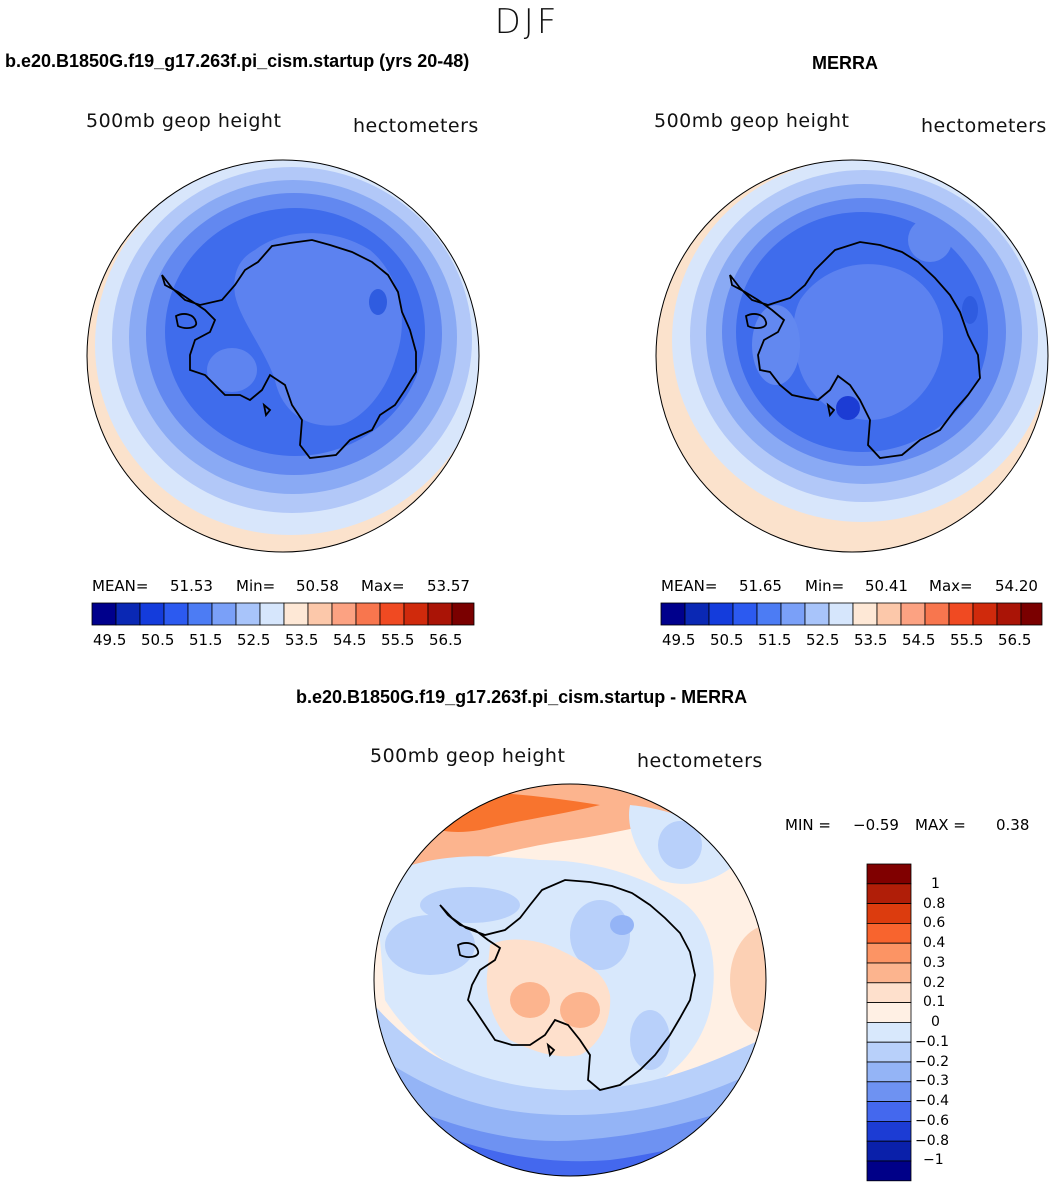  What do you see at coordinates (383, 586) in the screenshot?
I see `left-max-label: Max=` at bounding box center [383, 586].